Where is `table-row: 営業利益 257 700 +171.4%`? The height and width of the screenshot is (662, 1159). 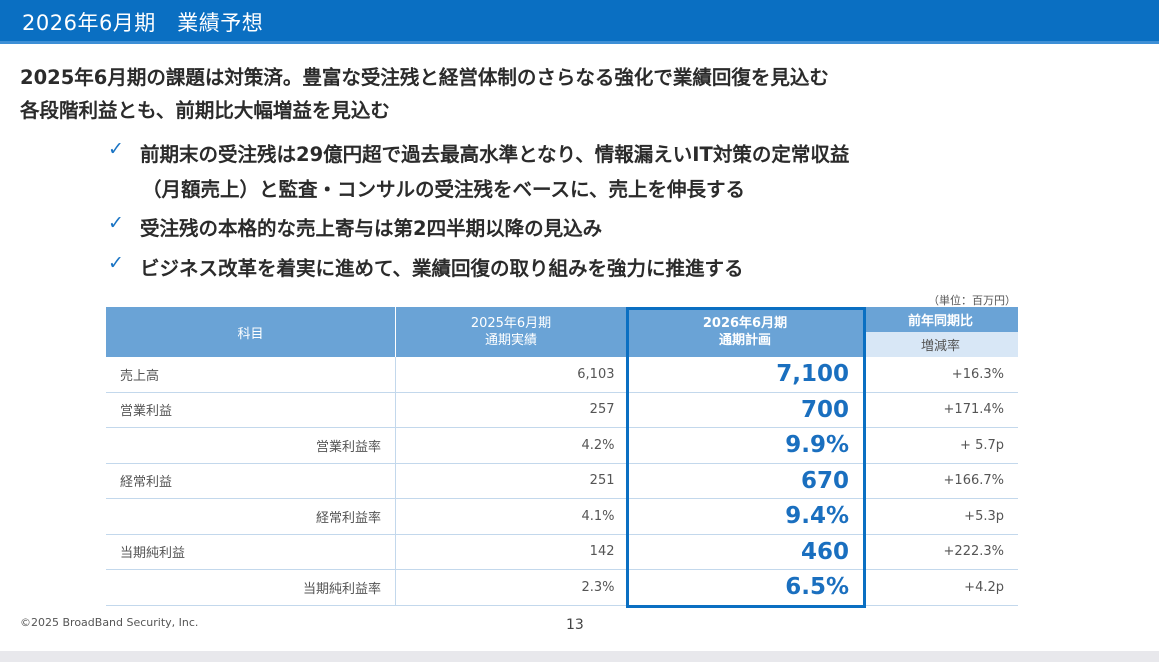
table-row: 営業利益 257 700 +171.4% is located at coordinates (562, 410).